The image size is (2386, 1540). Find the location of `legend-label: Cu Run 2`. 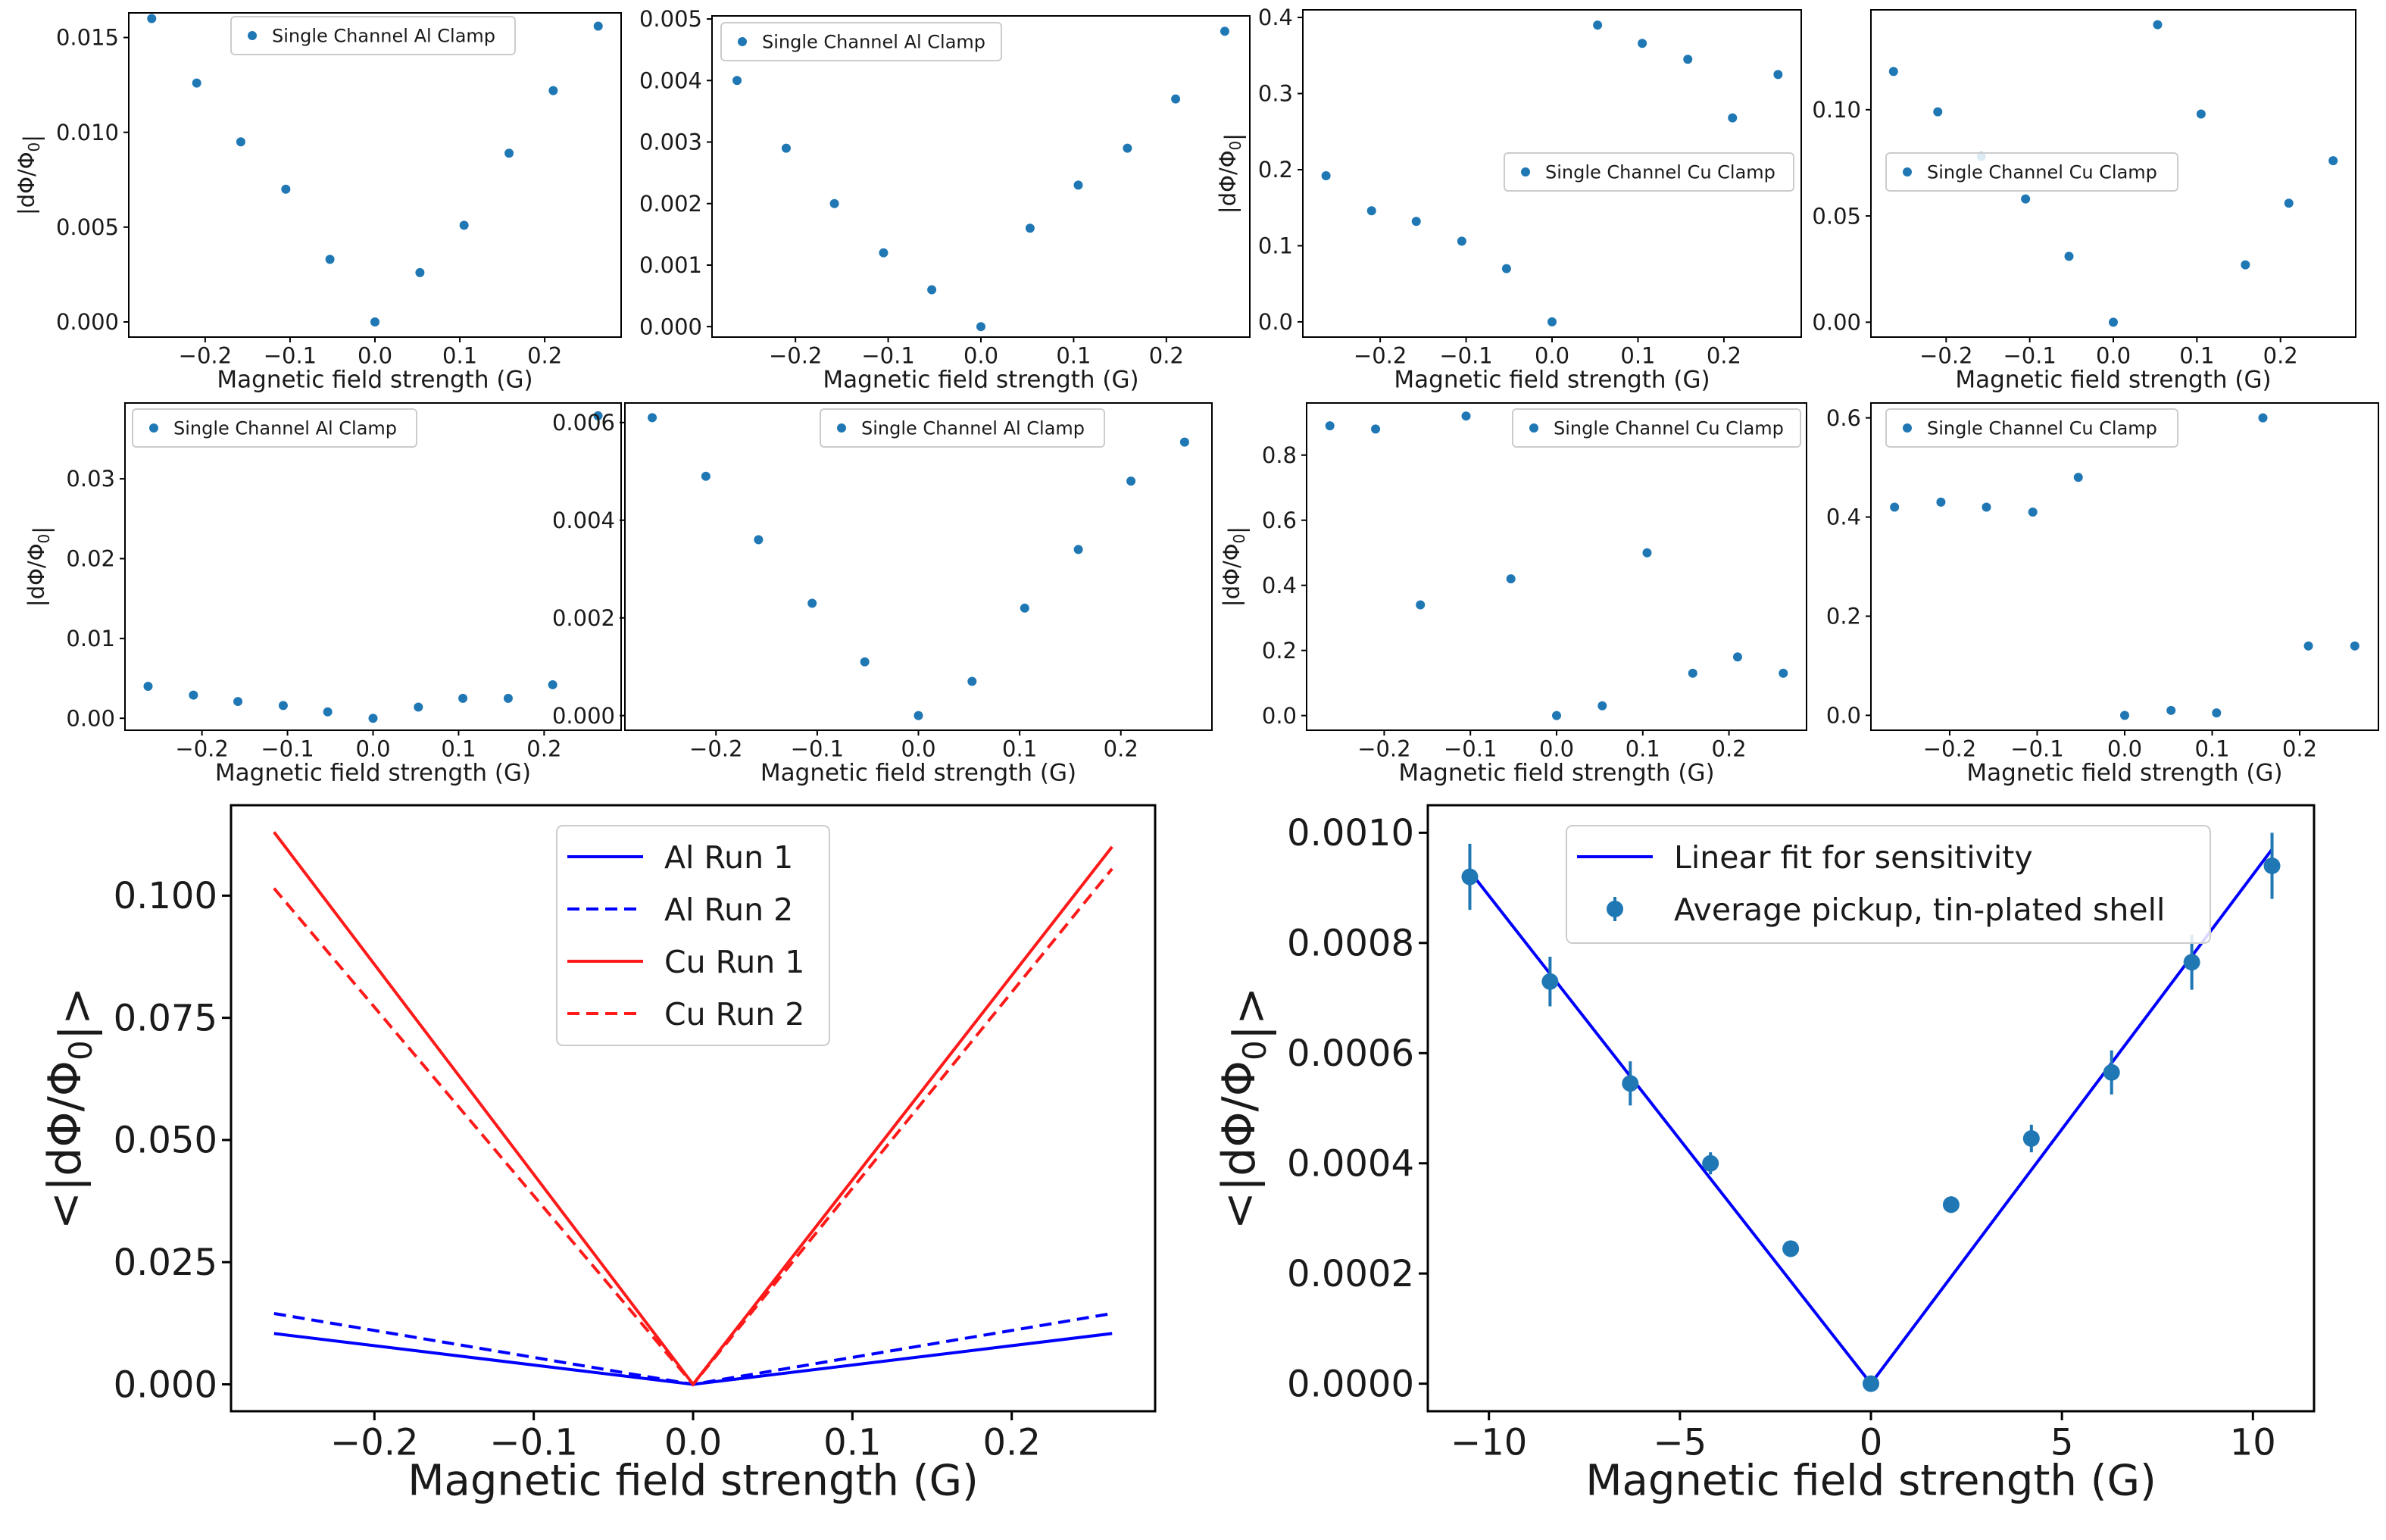

legend-label: Cu Run 2 is located at coordinates (734, 1014).